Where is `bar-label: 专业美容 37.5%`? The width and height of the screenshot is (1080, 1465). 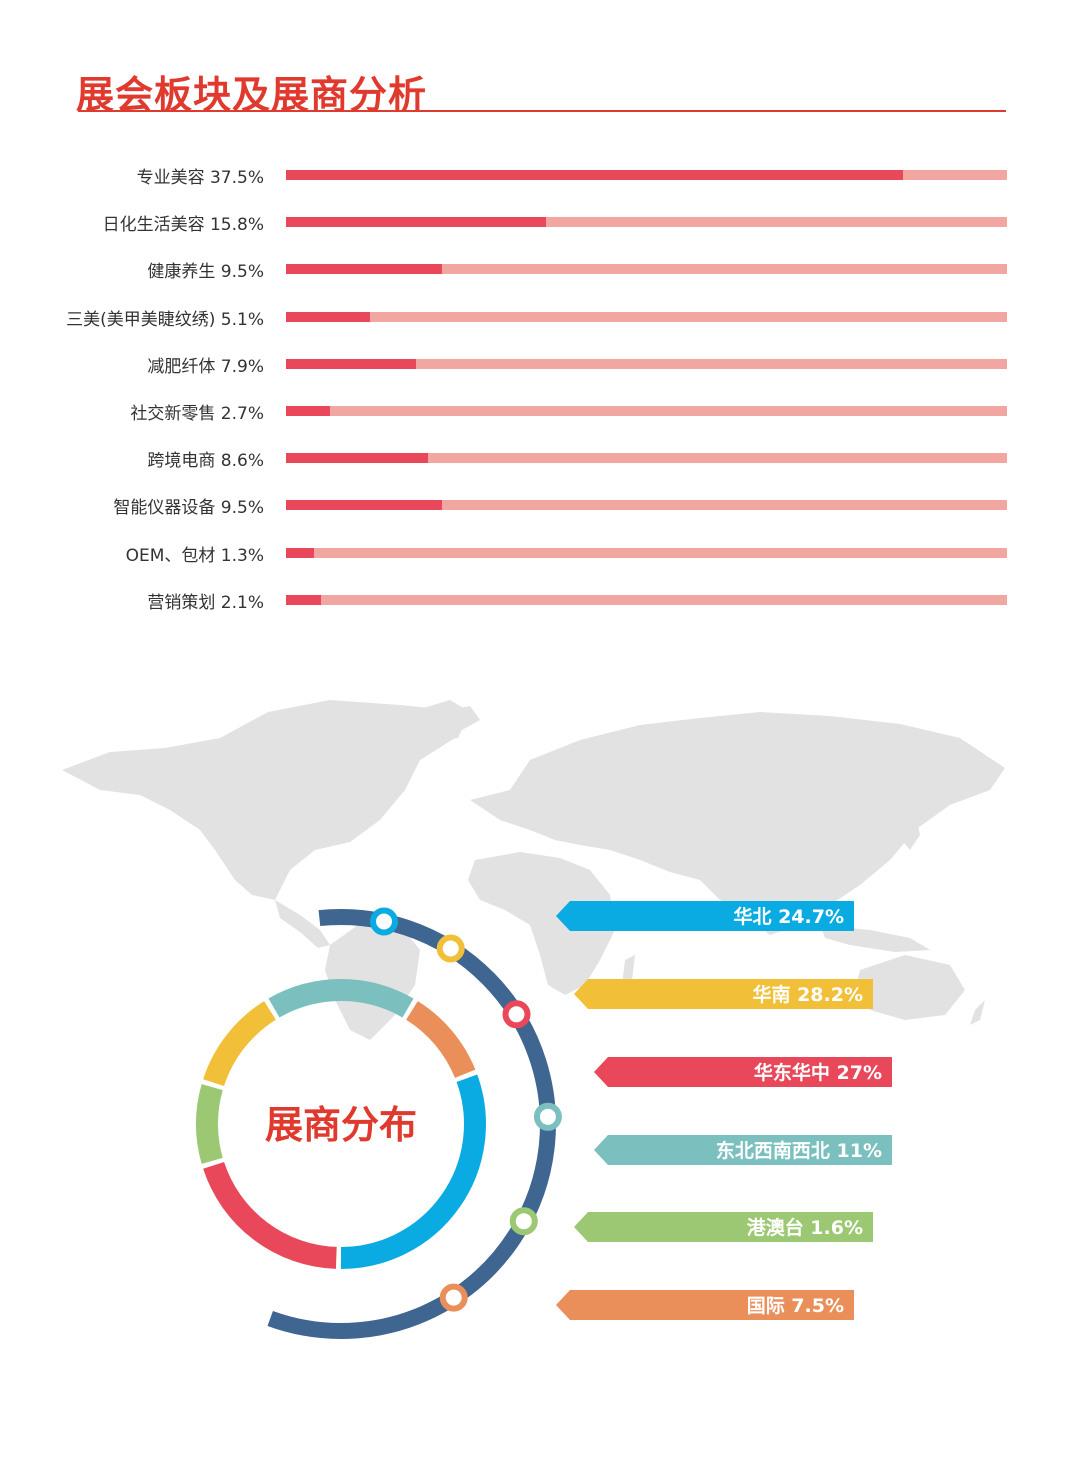 bar-label: 专业美容 37.5% is located at coordinates (200, 178).